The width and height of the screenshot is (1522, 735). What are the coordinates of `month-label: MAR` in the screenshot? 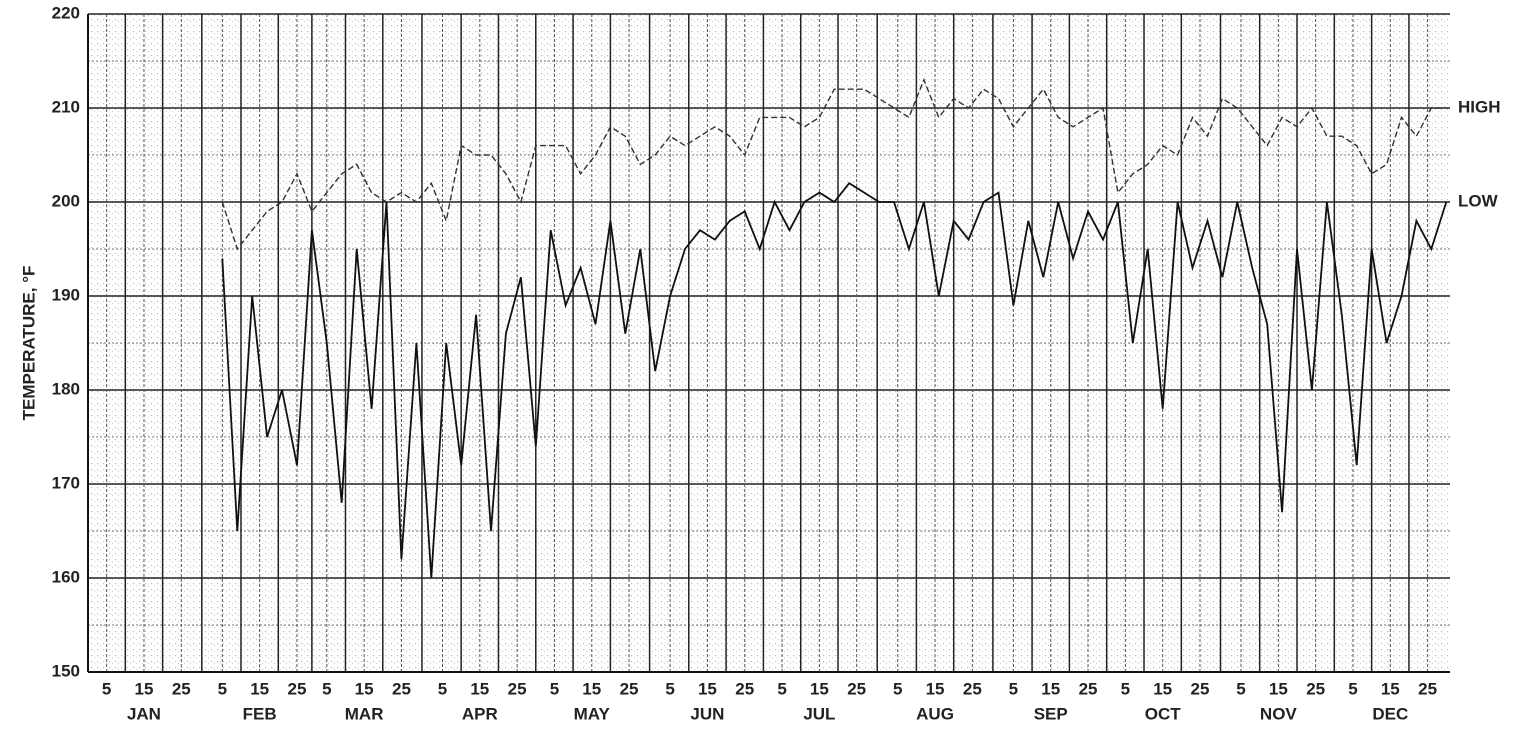 It's located at (364, 713).